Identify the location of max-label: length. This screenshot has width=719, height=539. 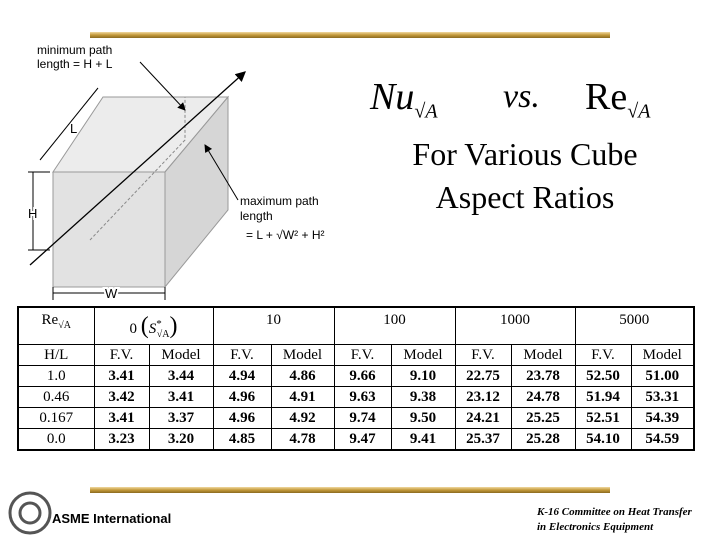
(256, 216).